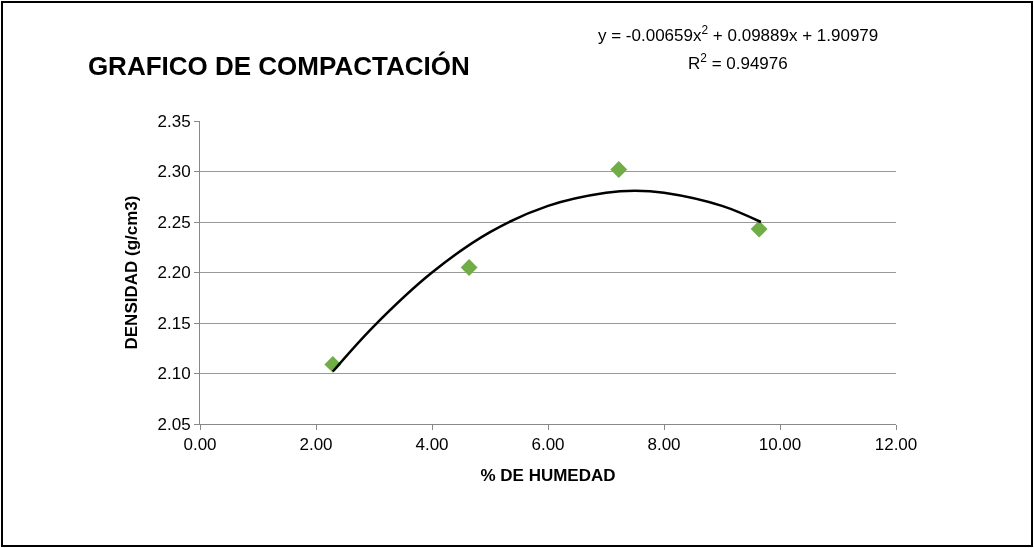  What do you see at coordinates (664, 445) in the screenshot?
I see `x-tick-label: 8.00` at bounding box center [664, 445].